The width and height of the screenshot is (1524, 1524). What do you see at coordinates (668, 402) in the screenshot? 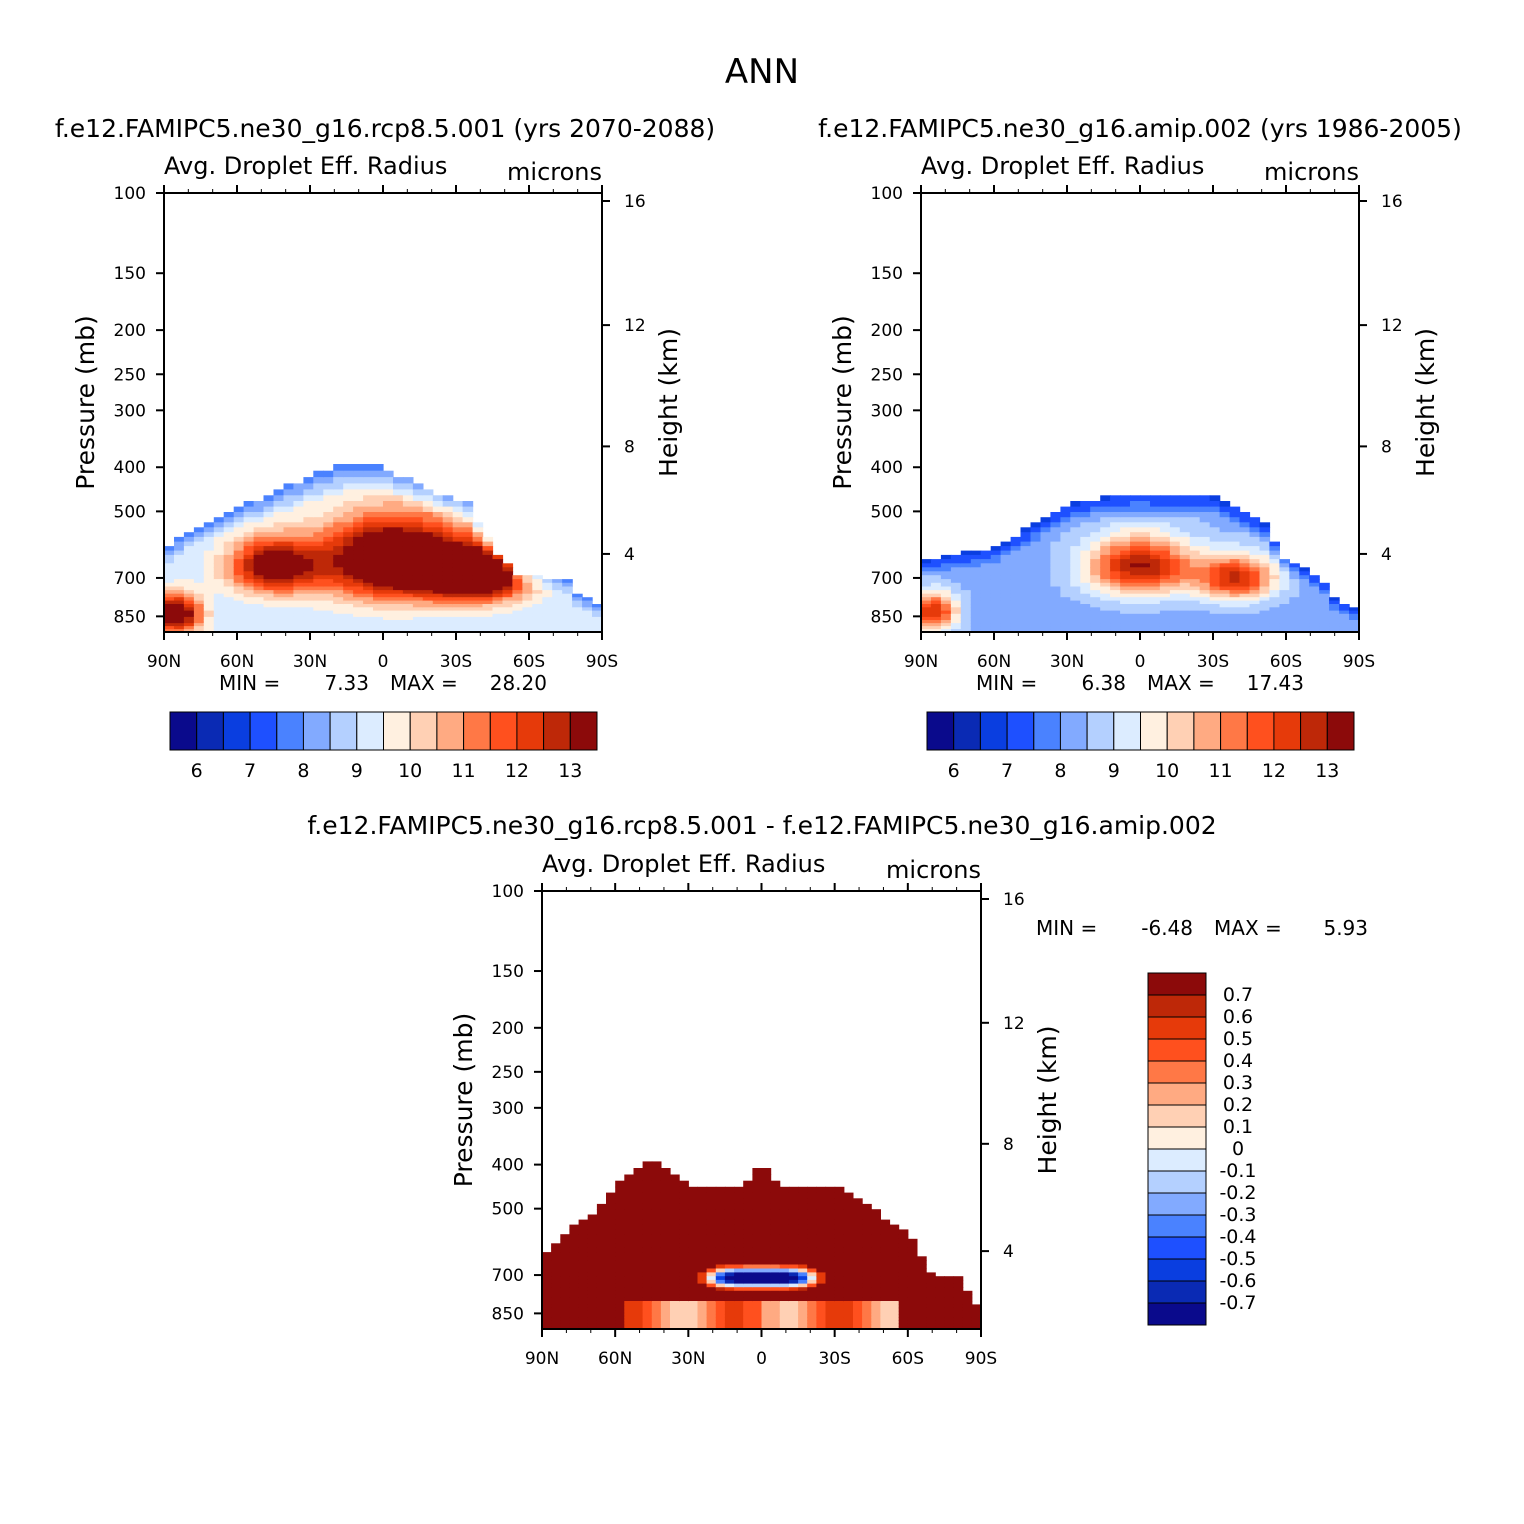
I see `y2-axis-title: Height (km)` at bounding box center [668, 402].